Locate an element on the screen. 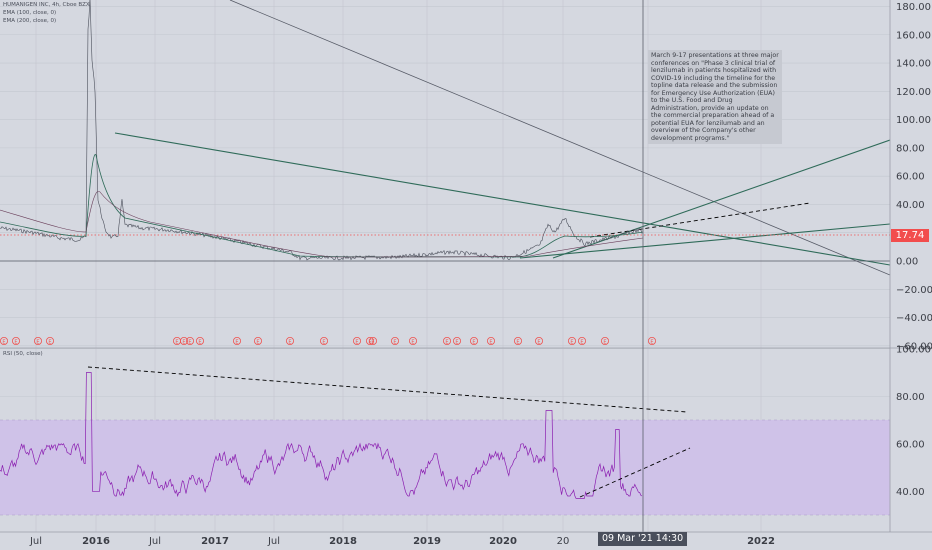 This screenshot has width=932, height=550. ema-200-series is located at coordinates (322, 224).